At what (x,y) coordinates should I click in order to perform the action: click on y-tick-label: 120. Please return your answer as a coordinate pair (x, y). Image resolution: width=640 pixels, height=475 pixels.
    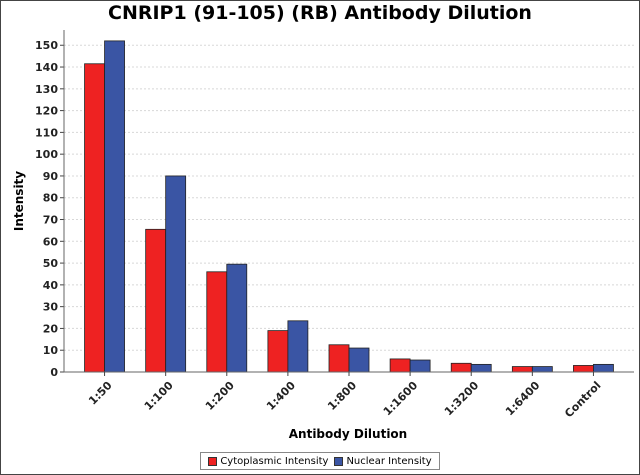
    Looking at the image, I should click on (46, 111).